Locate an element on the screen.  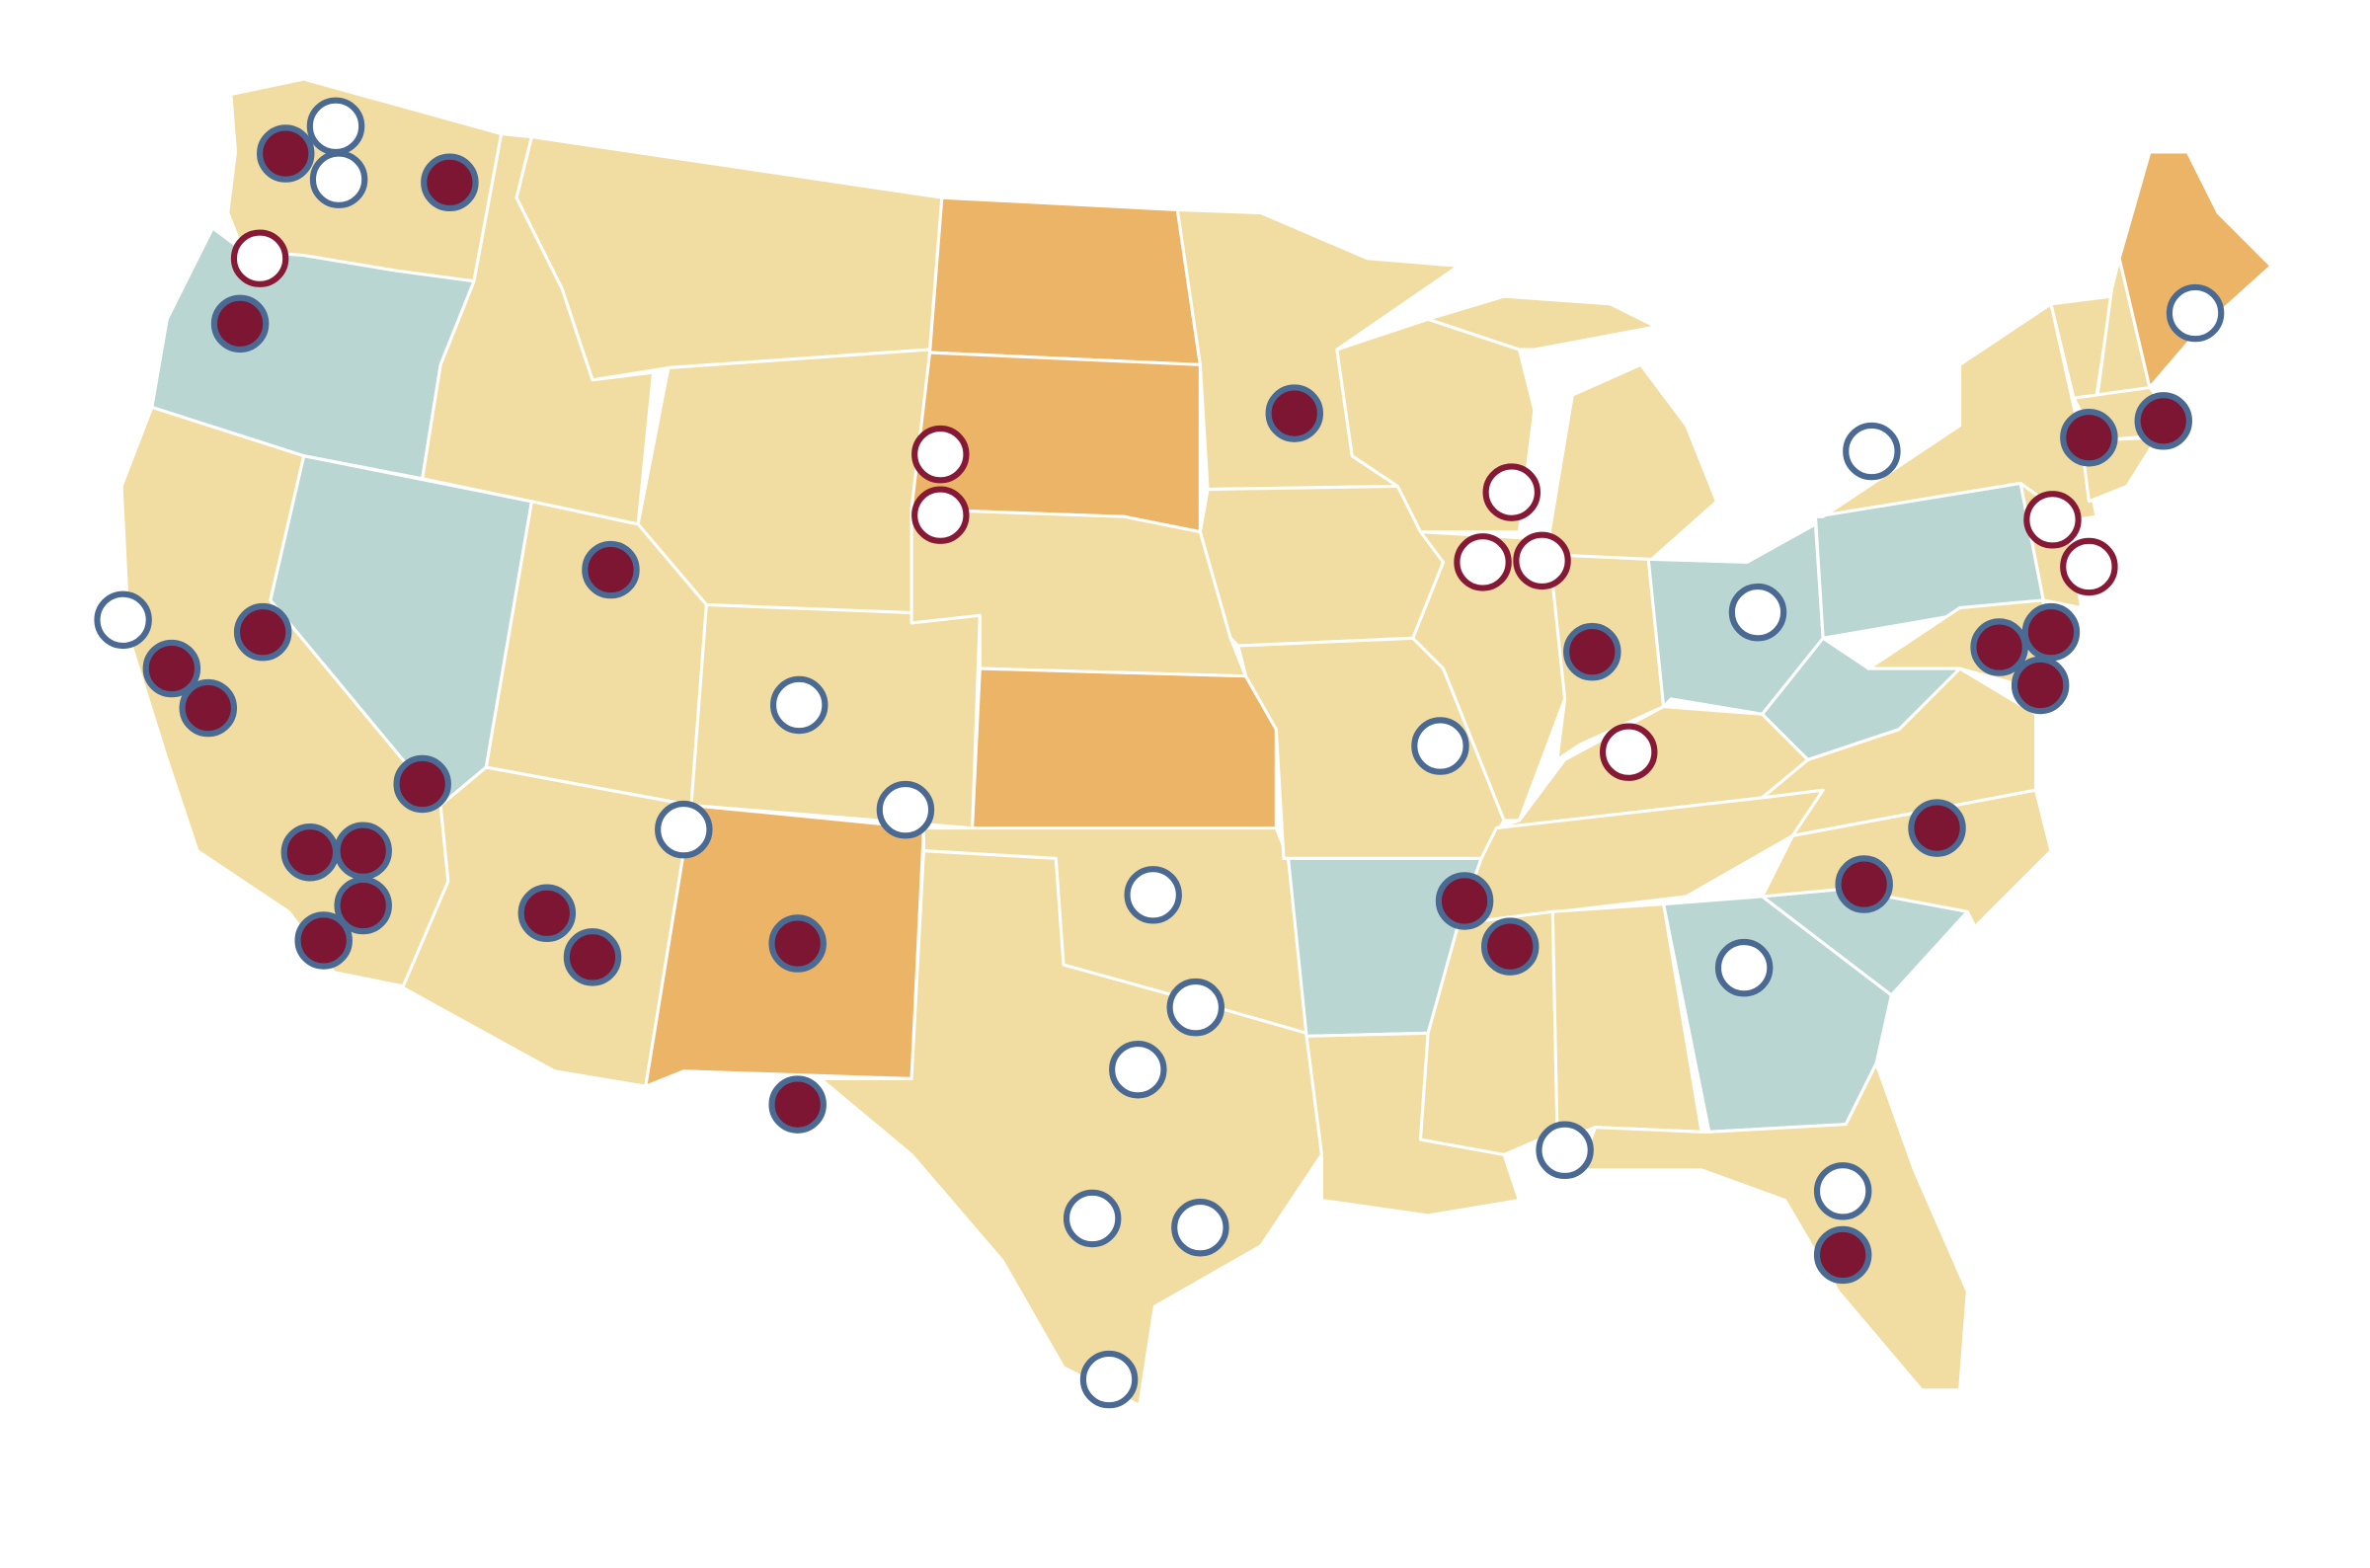
state-ks is located at coordinates (1124, 748).